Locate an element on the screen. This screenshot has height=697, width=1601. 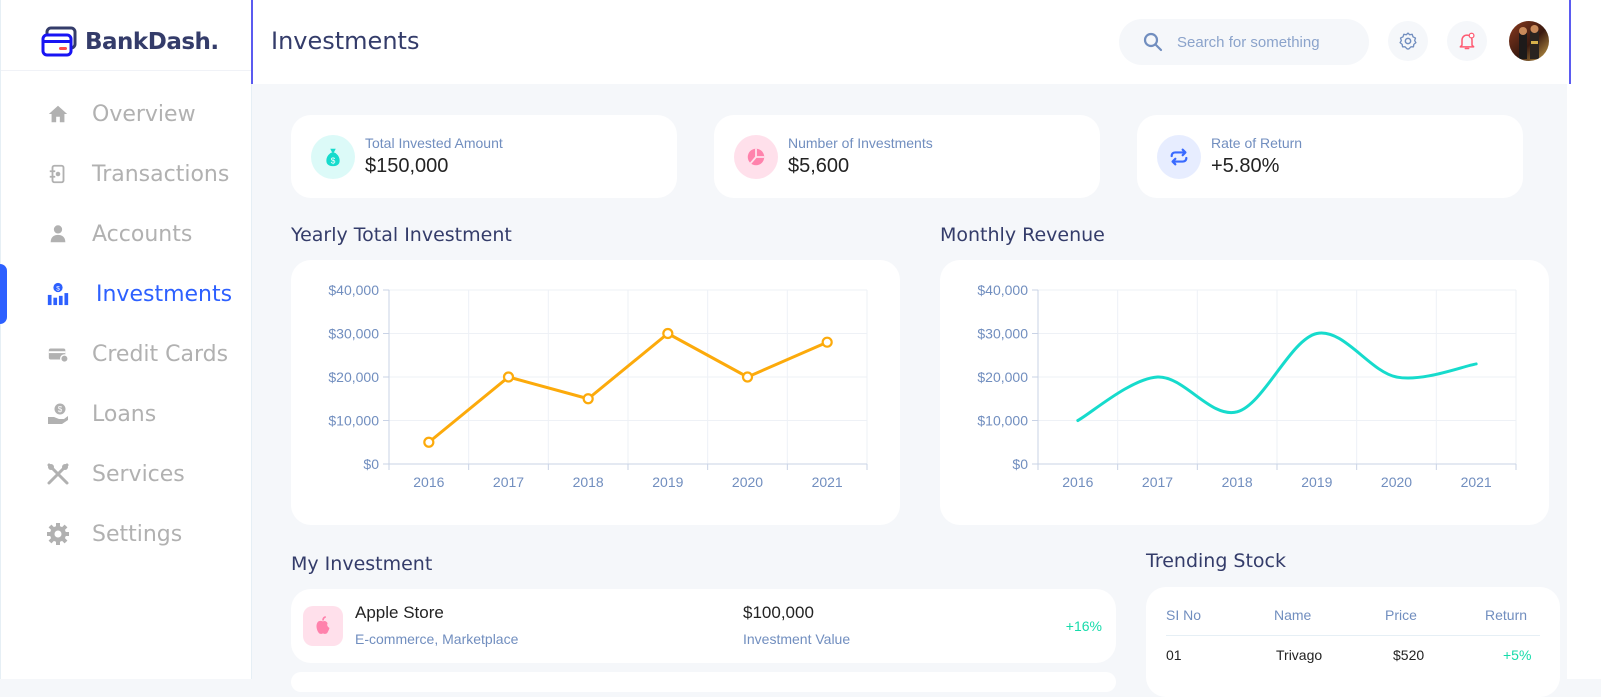
section-title-monthly: Monthly Revenue is located at coordinates (1022, 235).